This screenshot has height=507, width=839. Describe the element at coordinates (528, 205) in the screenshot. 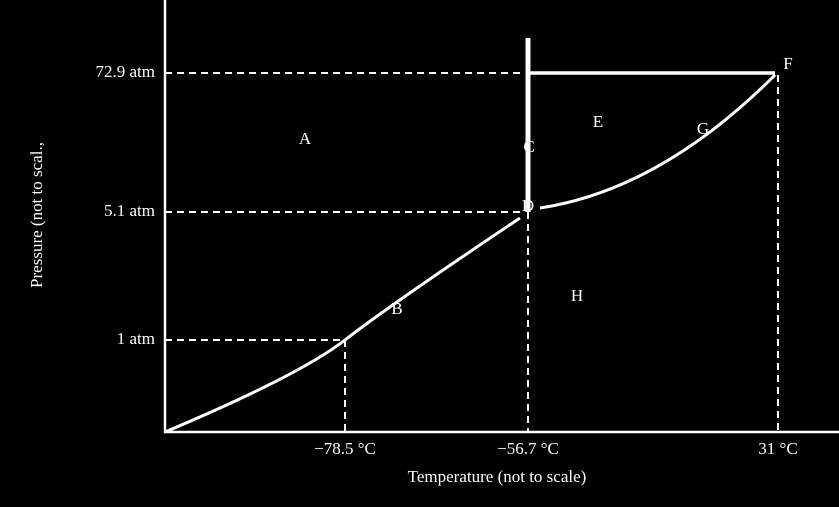

I see `region-label: D` at that location.